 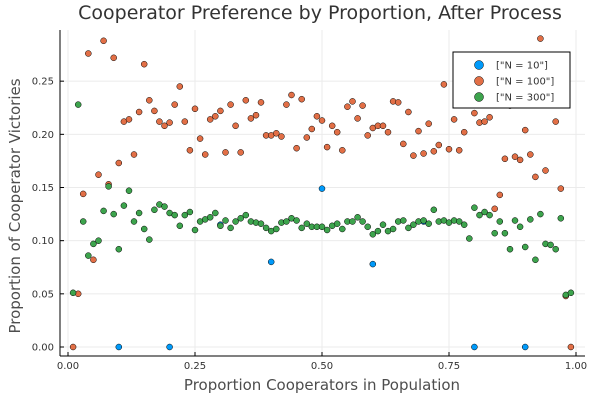 I want to click on legend-label: ["N = 300"], so click(x=525, y=98).